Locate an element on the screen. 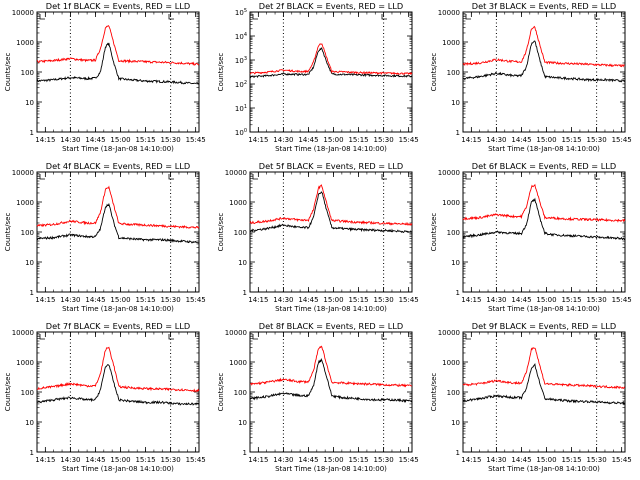  plot-title: Det 4f BLACK = Events, RED = LLD is located at coordinates (118, 166).